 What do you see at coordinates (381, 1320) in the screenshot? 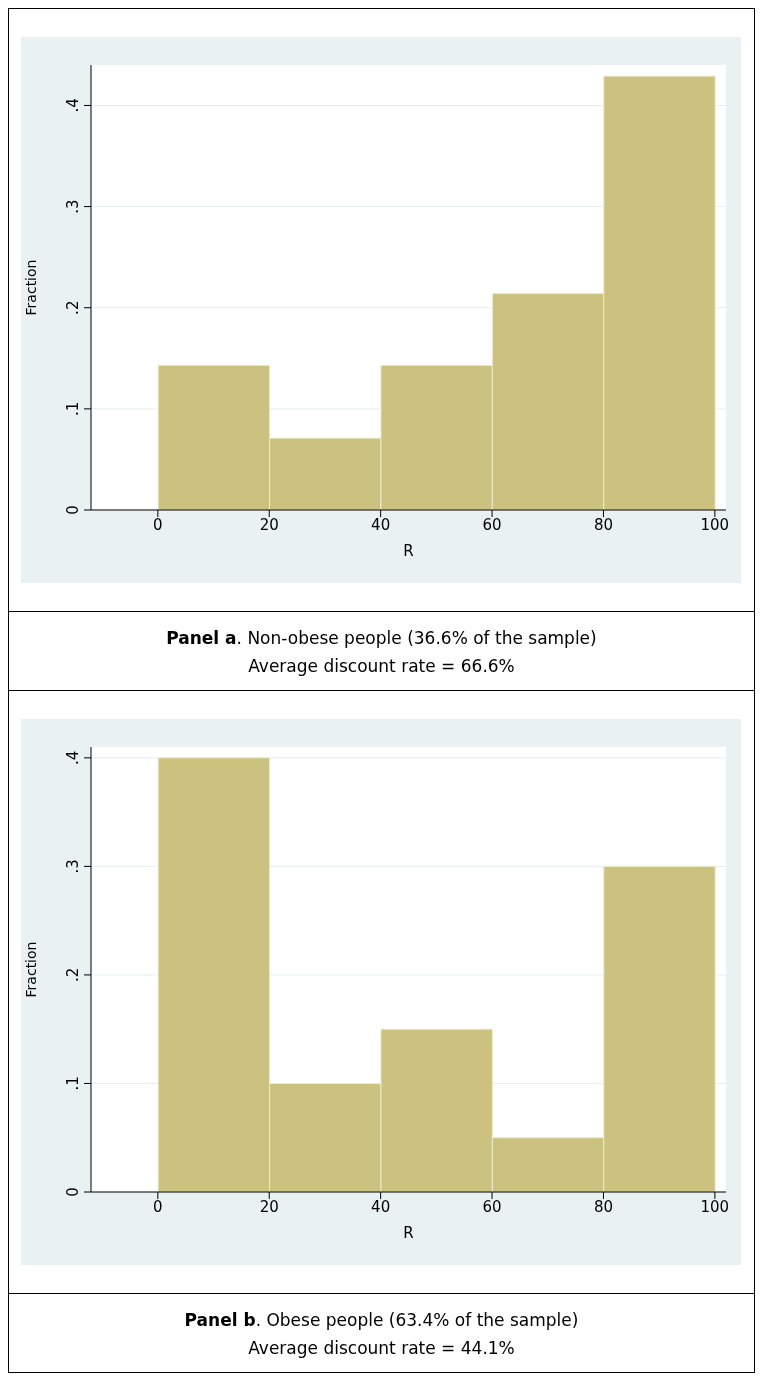
I see `text: Panel b. Obese people (63.4% of the sample)` at bounding box center [381, 1320].